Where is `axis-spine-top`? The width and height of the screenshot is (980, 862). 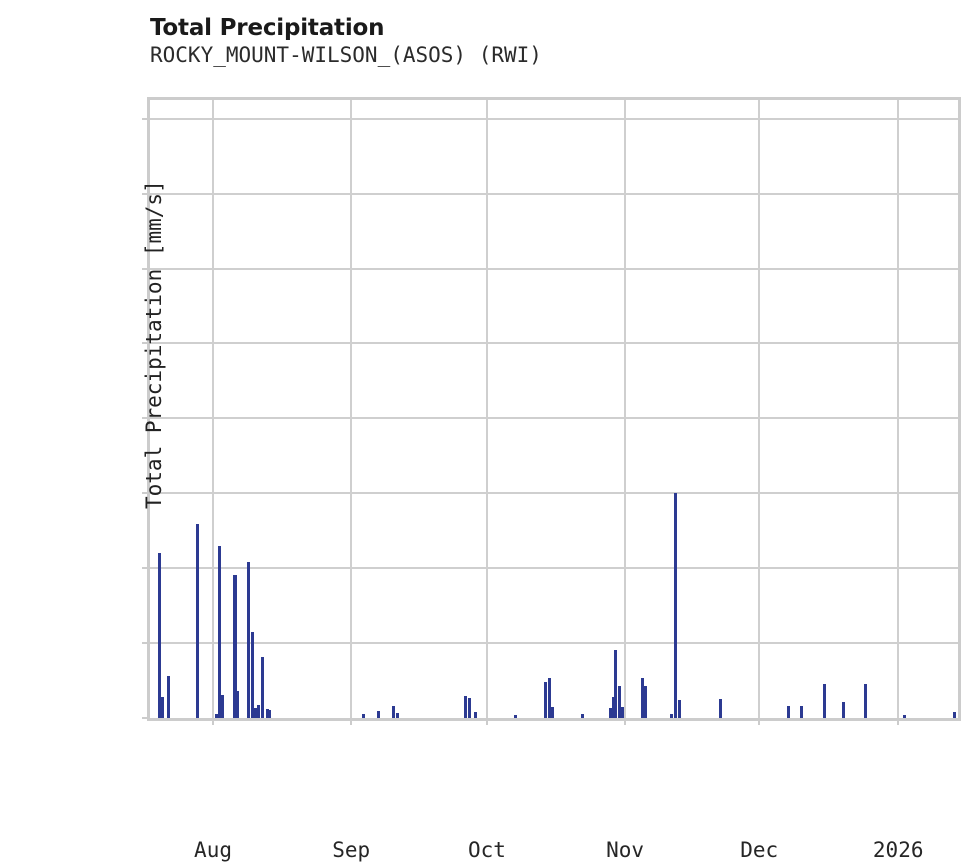 axis-spine-top is located at coordinates (554, 98).